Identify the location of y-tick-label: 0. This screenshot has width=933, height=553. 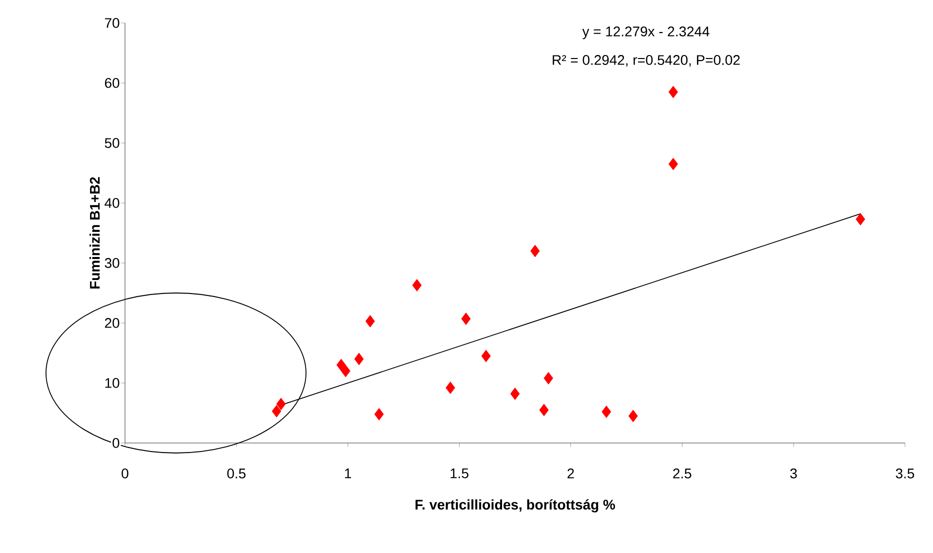
(116, 443).